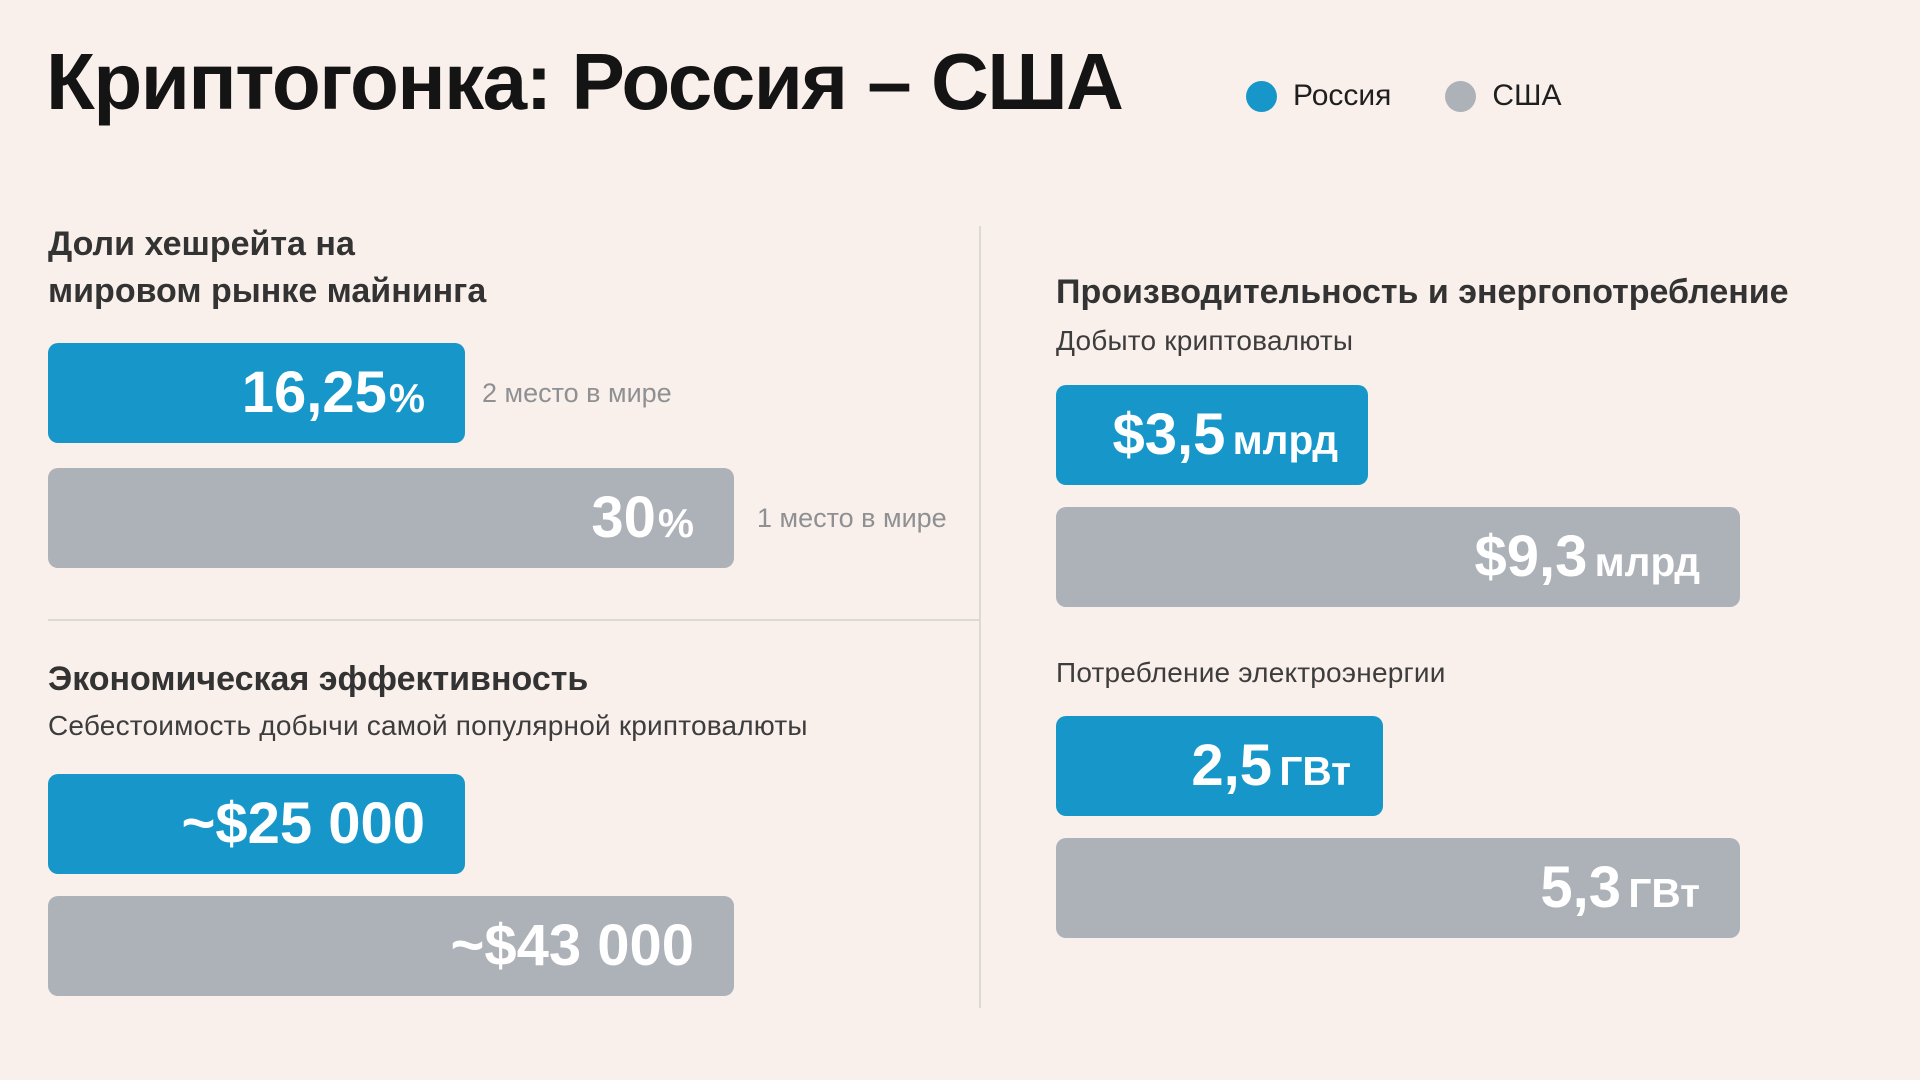 This screenshot has width=1920, height=1080. What do you see at coordinates (1461, 96) in the screenshot?
I see `legend-swatch-usa-icon` at bounding box center [1461, 96].